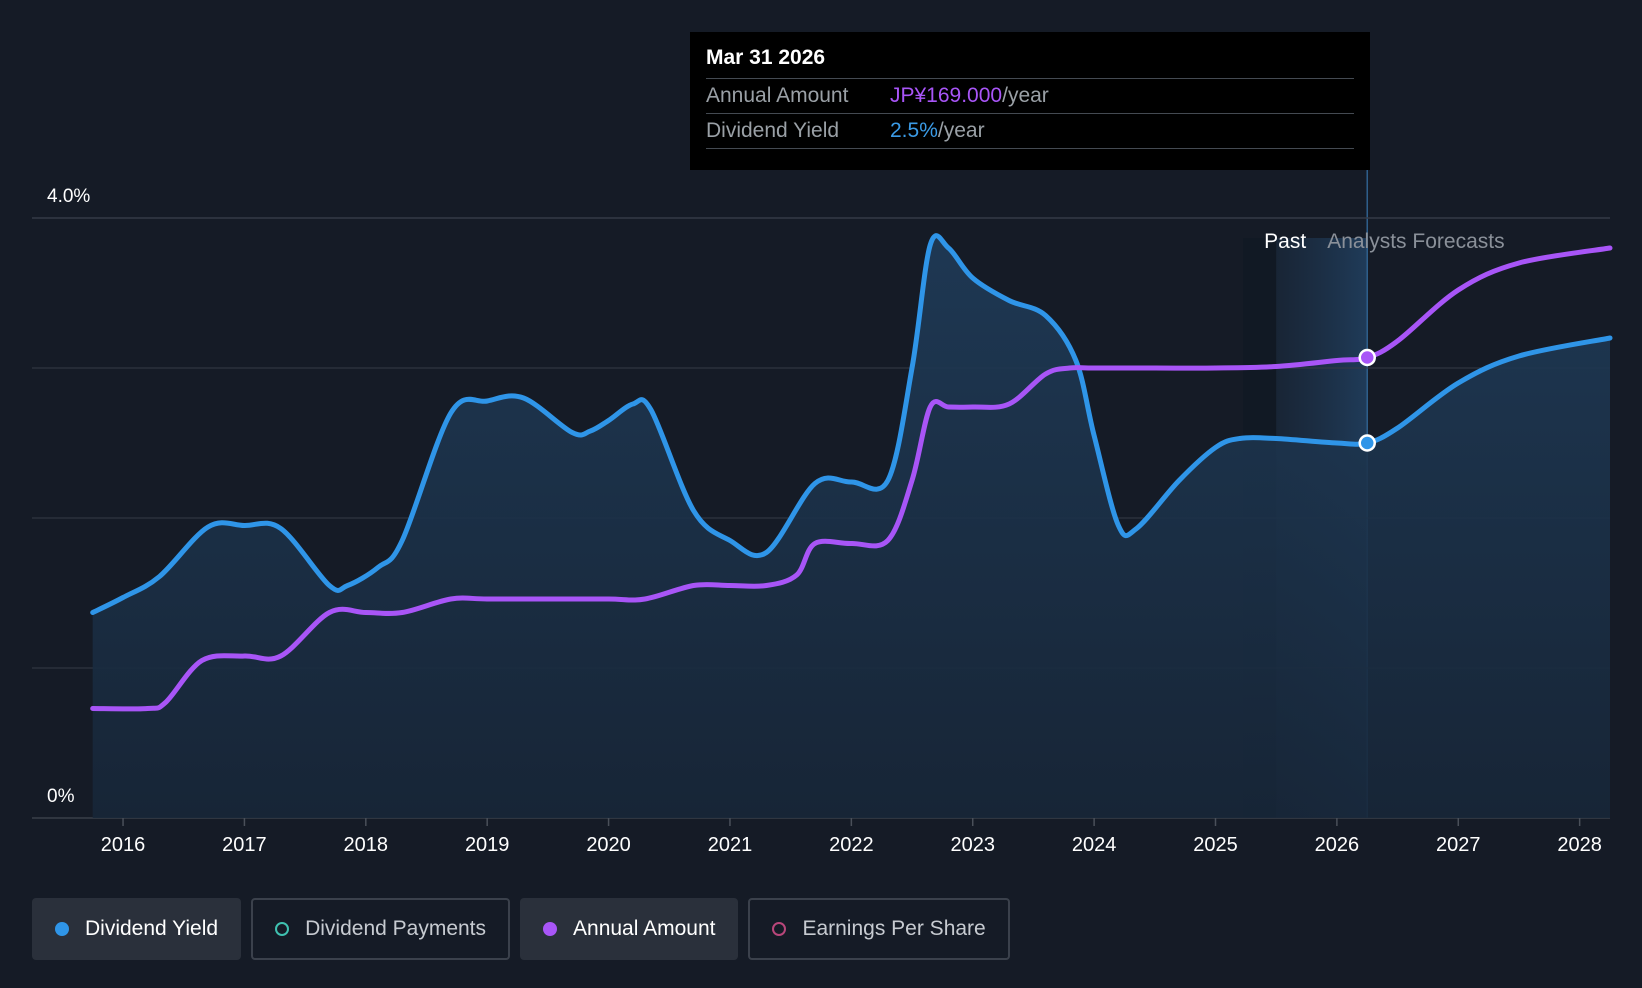 This screenshot has height=988, width=1642. What do you see at coordinates (644, 928) in the screenshot?
I see `legend-label: Annual Amount` at bounding box center [644, 928].